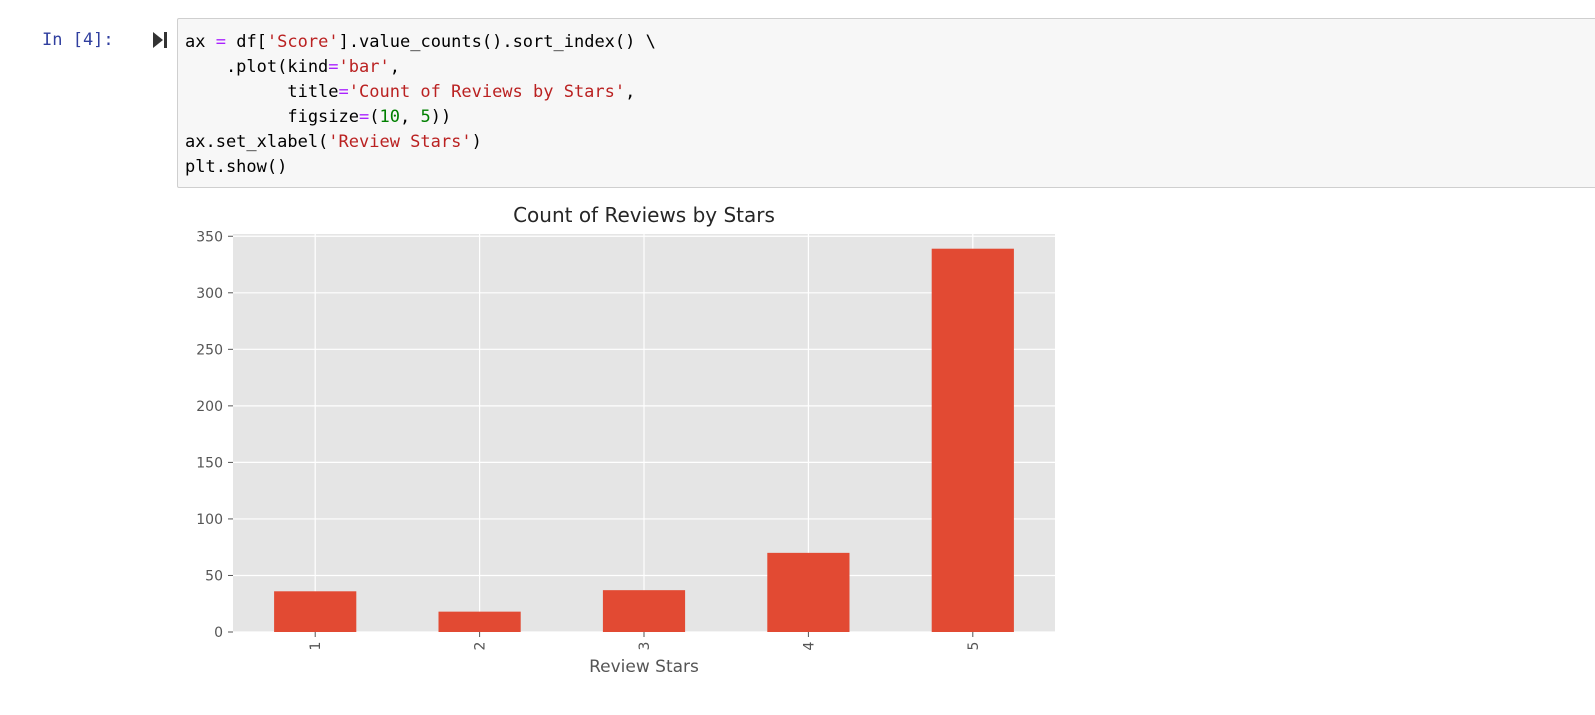 The image size is (1595, 715). What do you see at coordinates (476, 142) in the screenshot?
I see `code-token: )` at bounding box center [476, 142].